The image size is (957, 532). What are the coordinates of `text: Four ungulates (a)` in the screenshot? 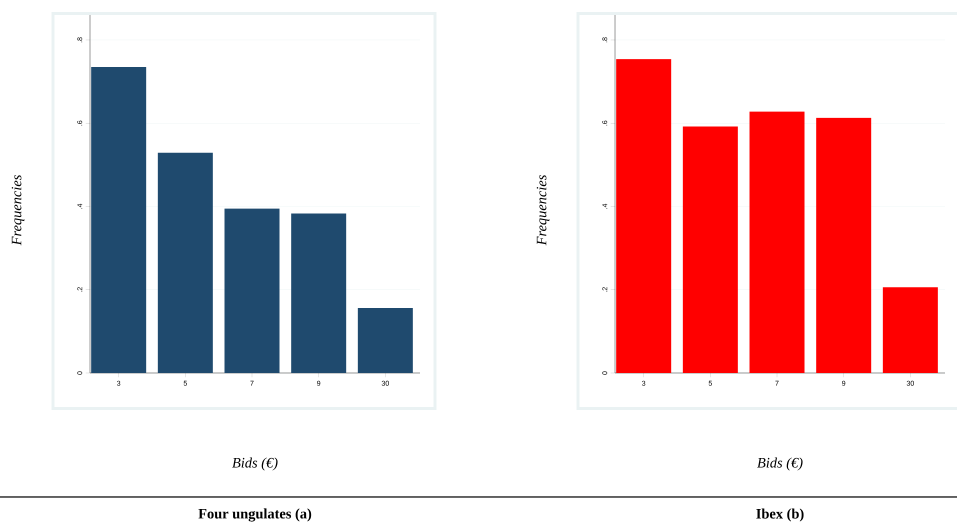 It's located at (255, 515).